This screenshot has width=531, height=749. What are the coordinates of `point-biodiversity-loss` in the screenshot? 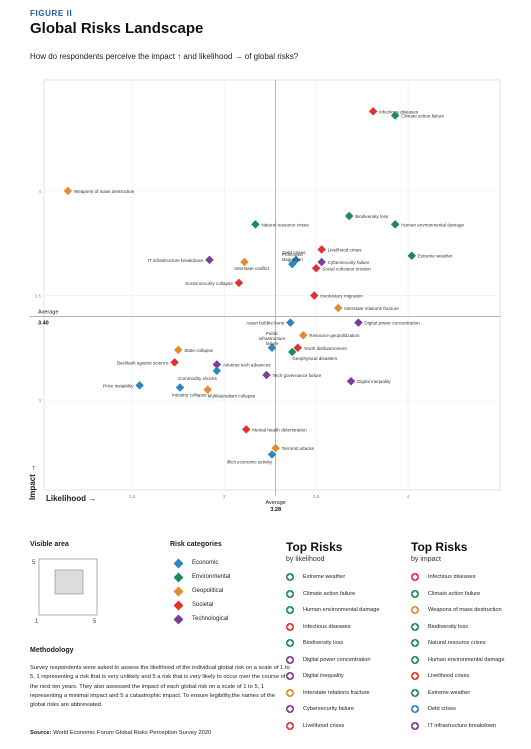 It's located at (349, 216).